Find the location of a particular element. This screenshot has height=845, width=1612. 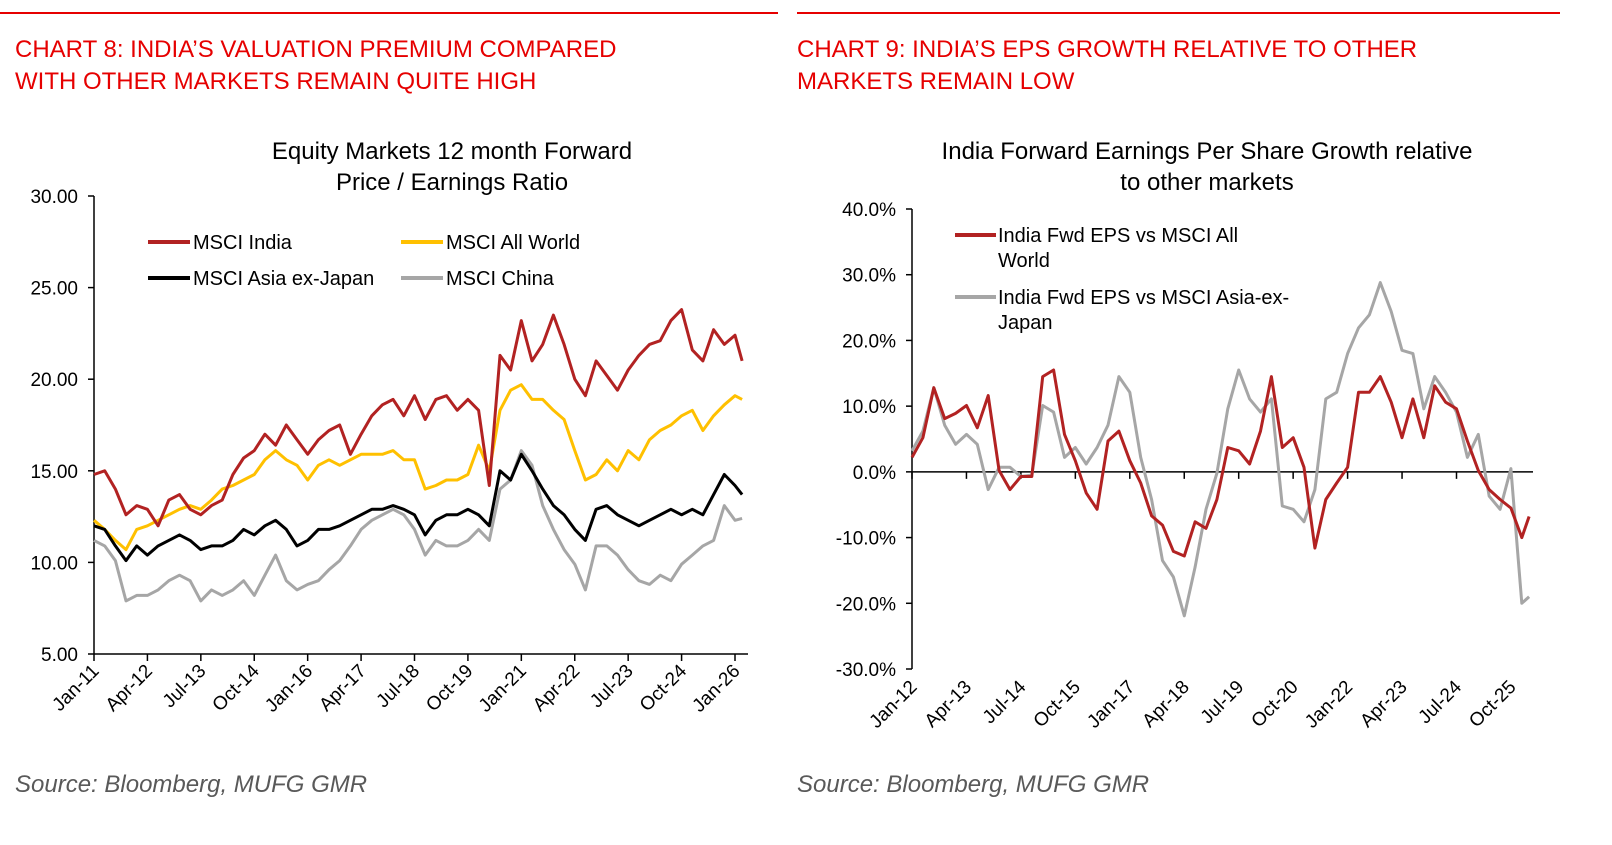

x-tick-label: Apr-12 is located at coordinates (129, 688).